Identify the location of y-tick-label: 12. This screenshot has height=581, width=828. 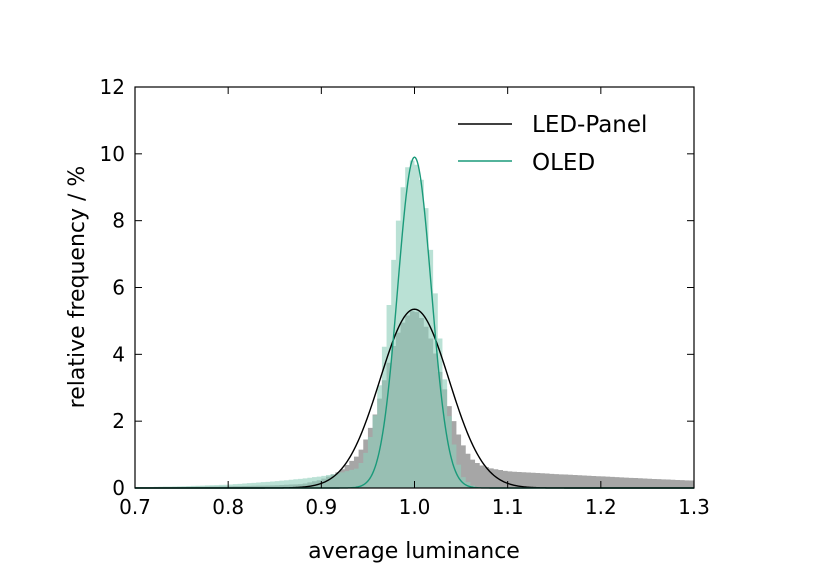
(112, 87).